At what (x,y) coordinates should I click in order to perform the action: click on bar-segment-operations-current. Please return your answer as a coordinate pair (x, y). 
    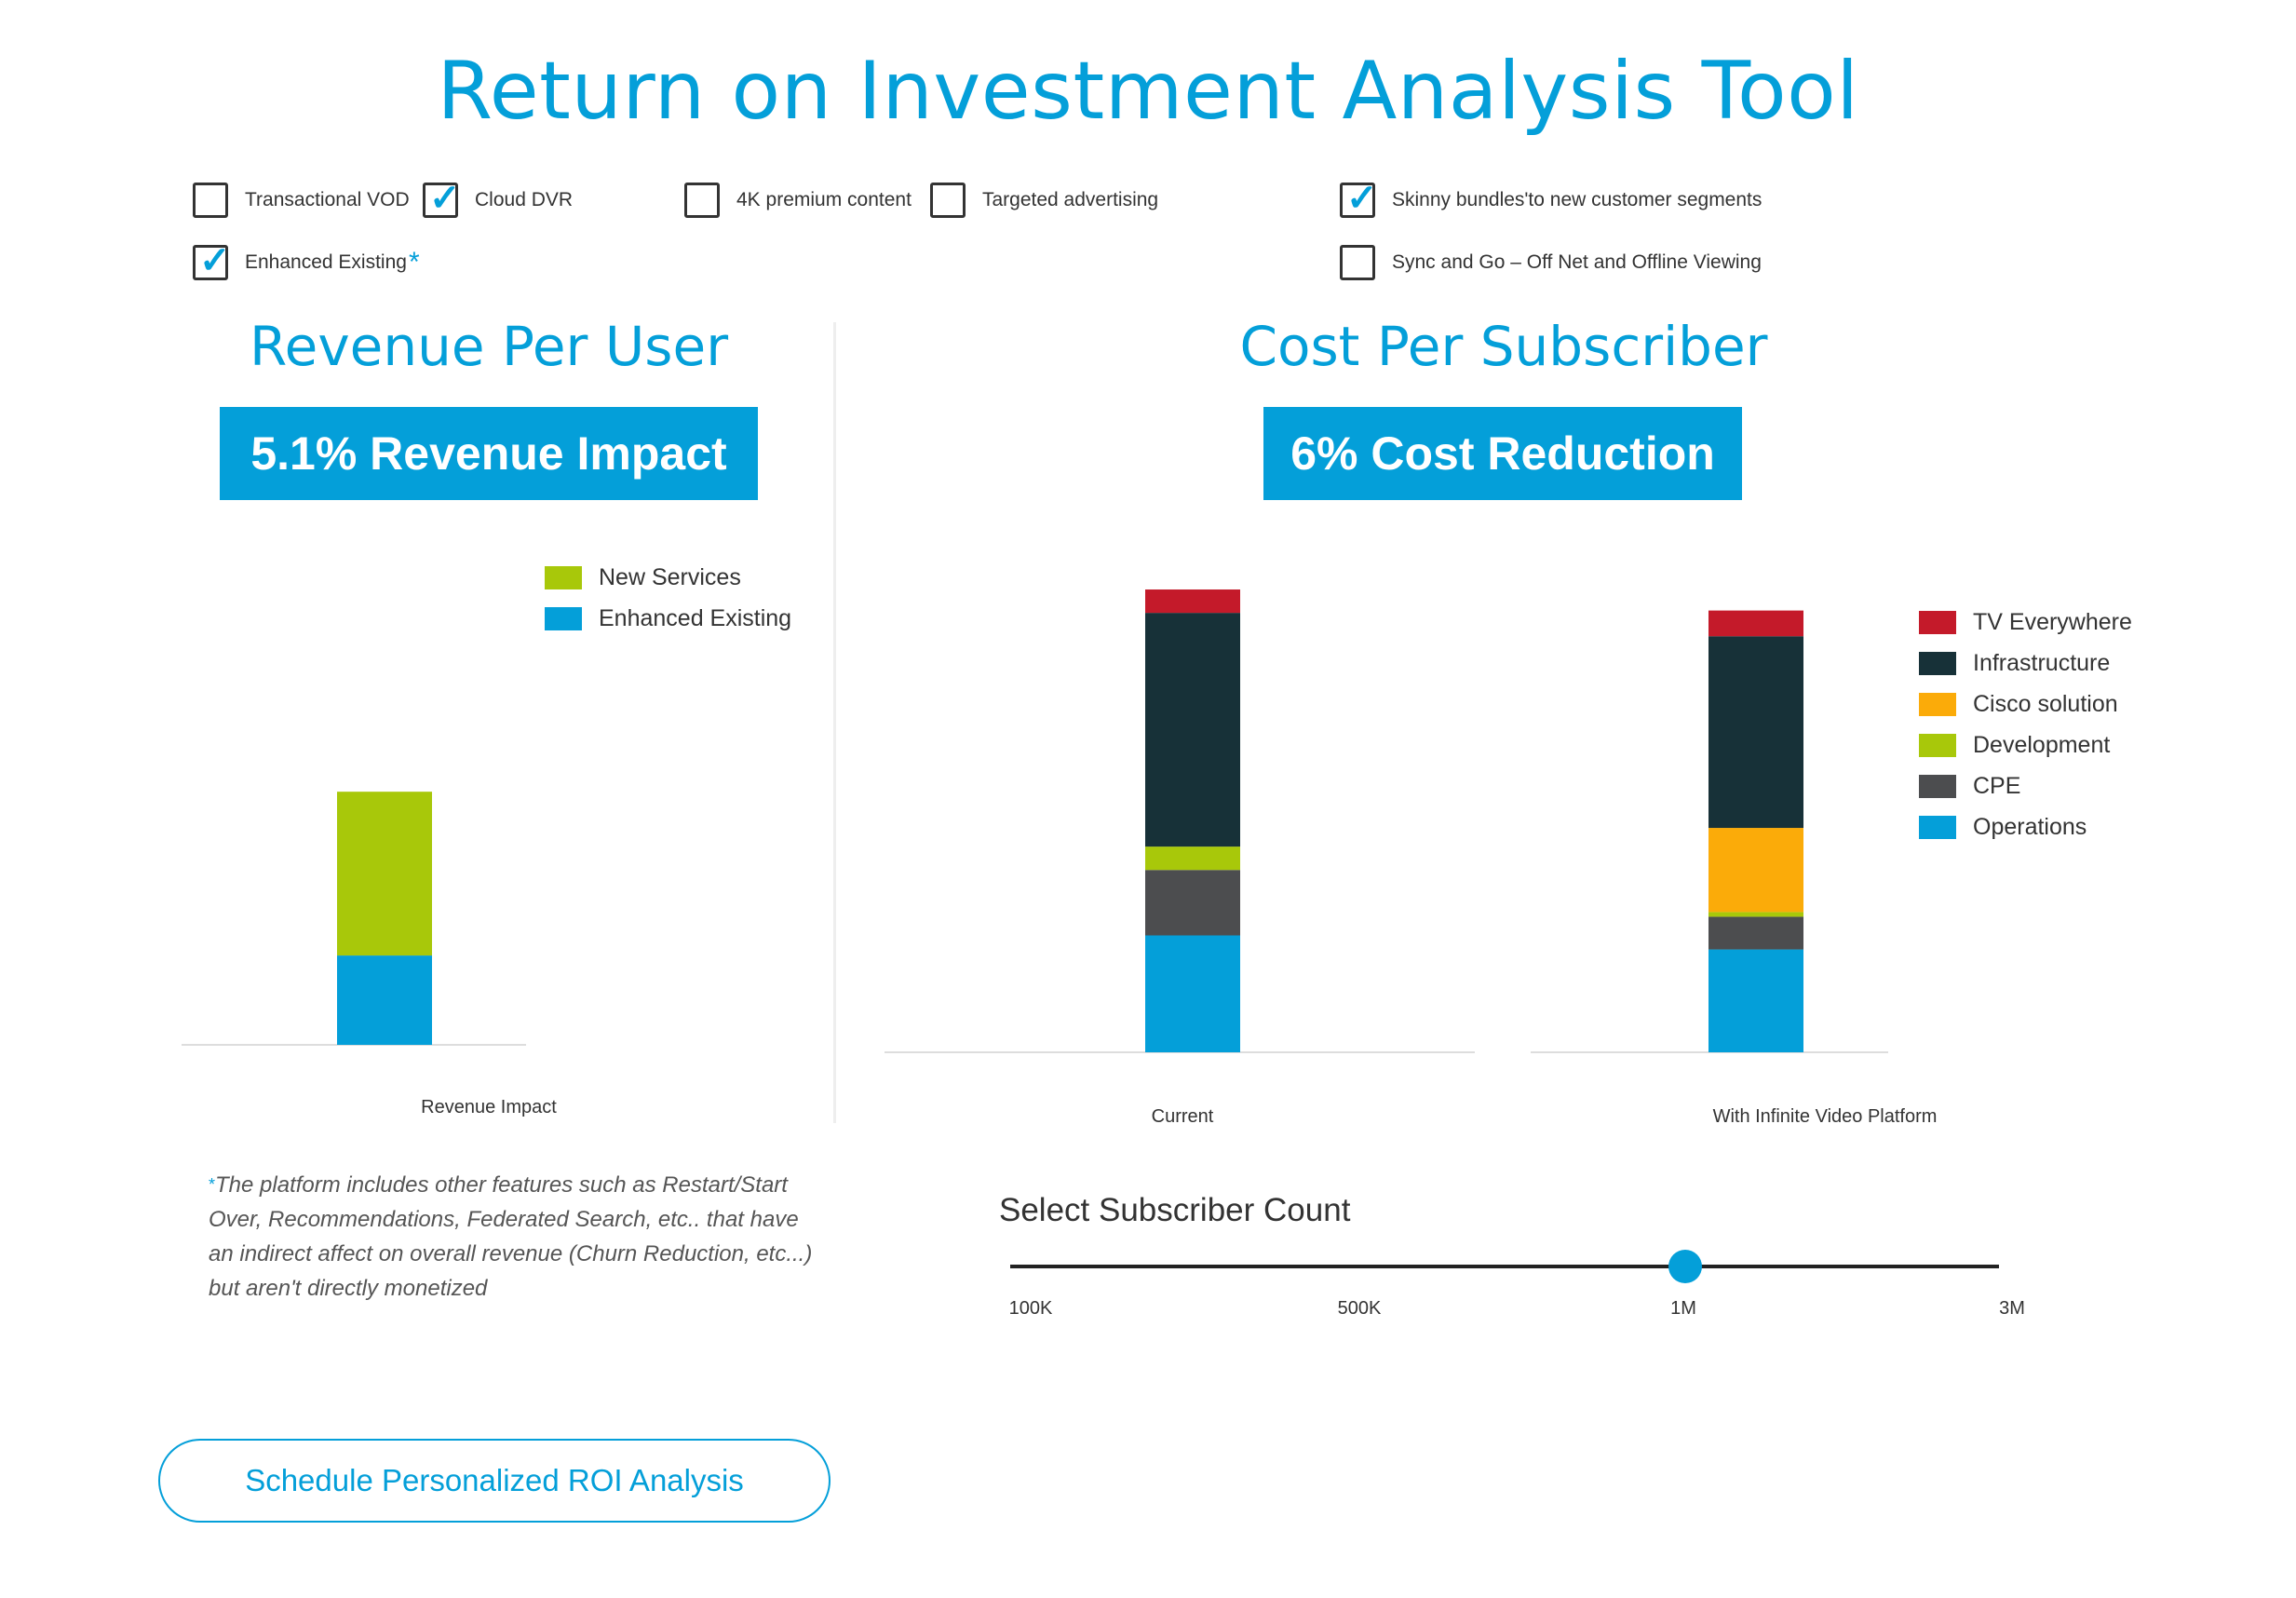
    Looking at the image, I should click on (1192, 993).